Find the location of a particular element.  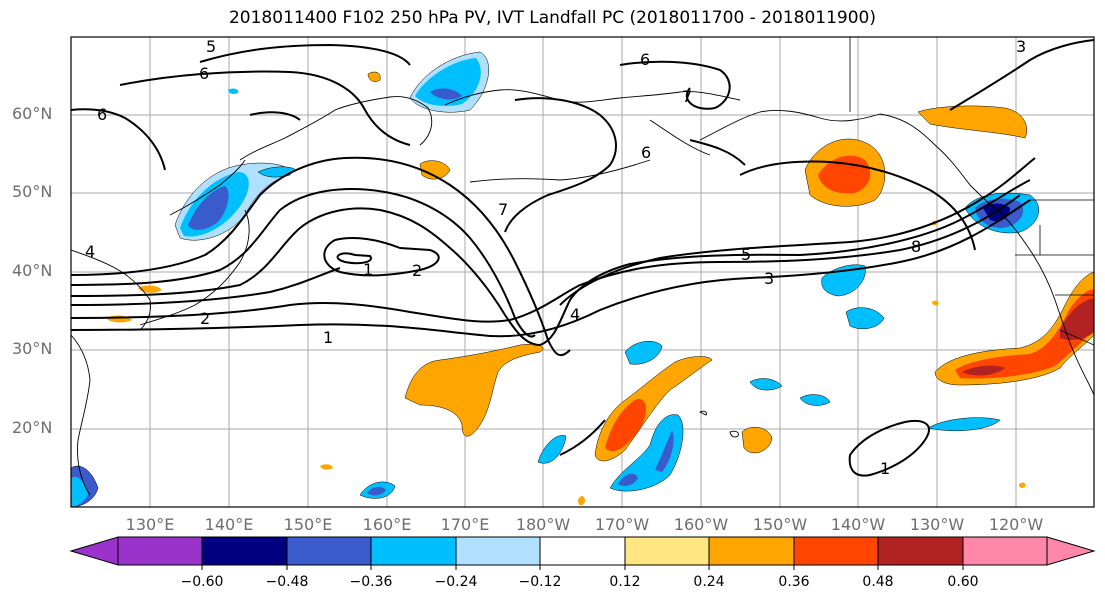

colorbar-extend-high is located at coordinates (1071, 551).